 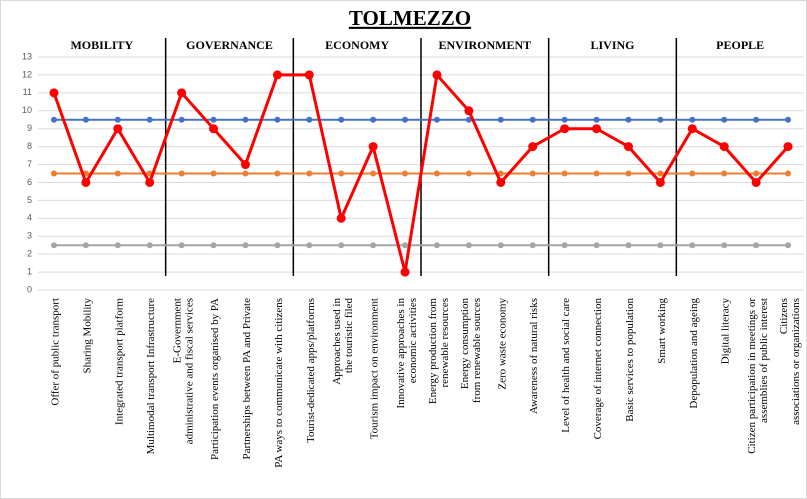 What do you see at coordinates (375, 368) in the screenshot?
I see `x-tick-label: Tourism impact on environment` at bounding box center [375, 368].